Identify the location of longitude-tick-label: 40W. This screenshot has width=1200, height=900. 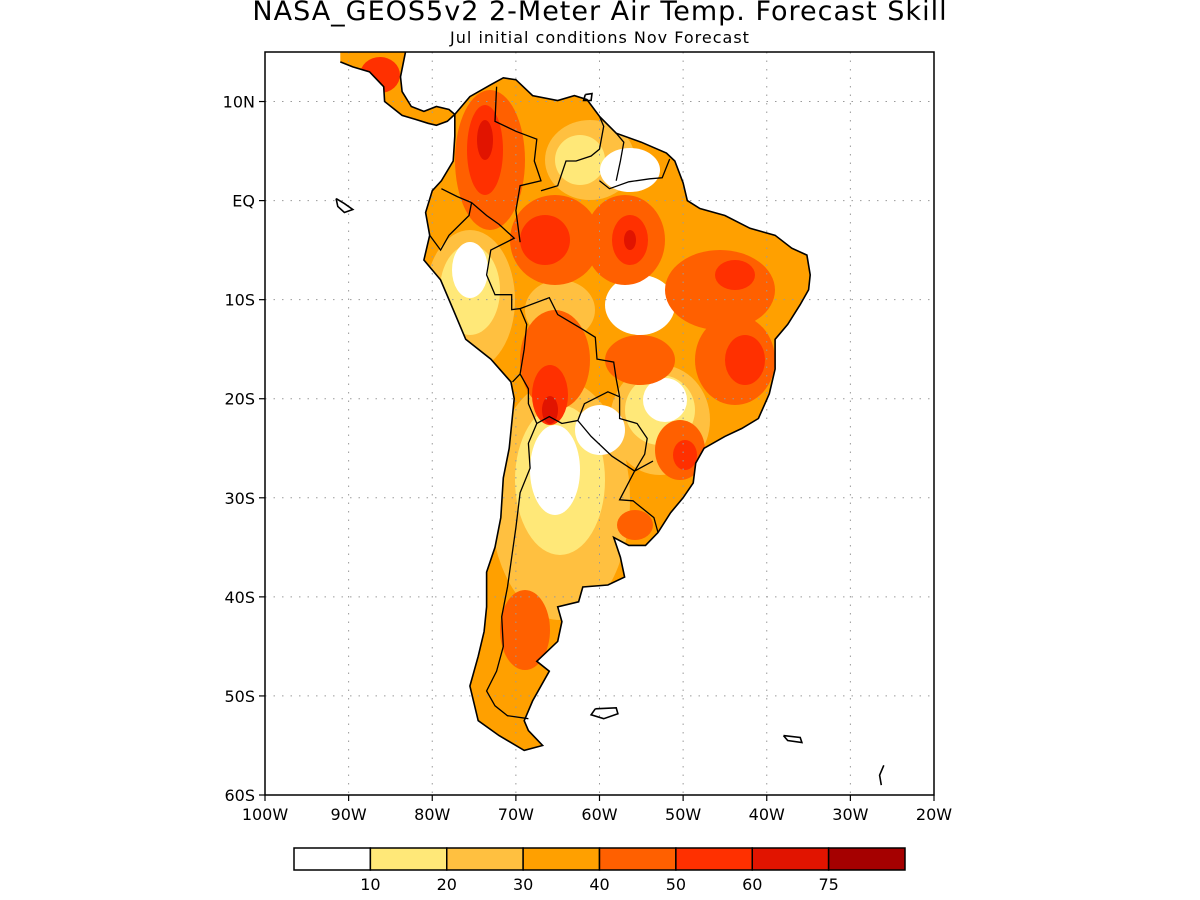
(767, 814).